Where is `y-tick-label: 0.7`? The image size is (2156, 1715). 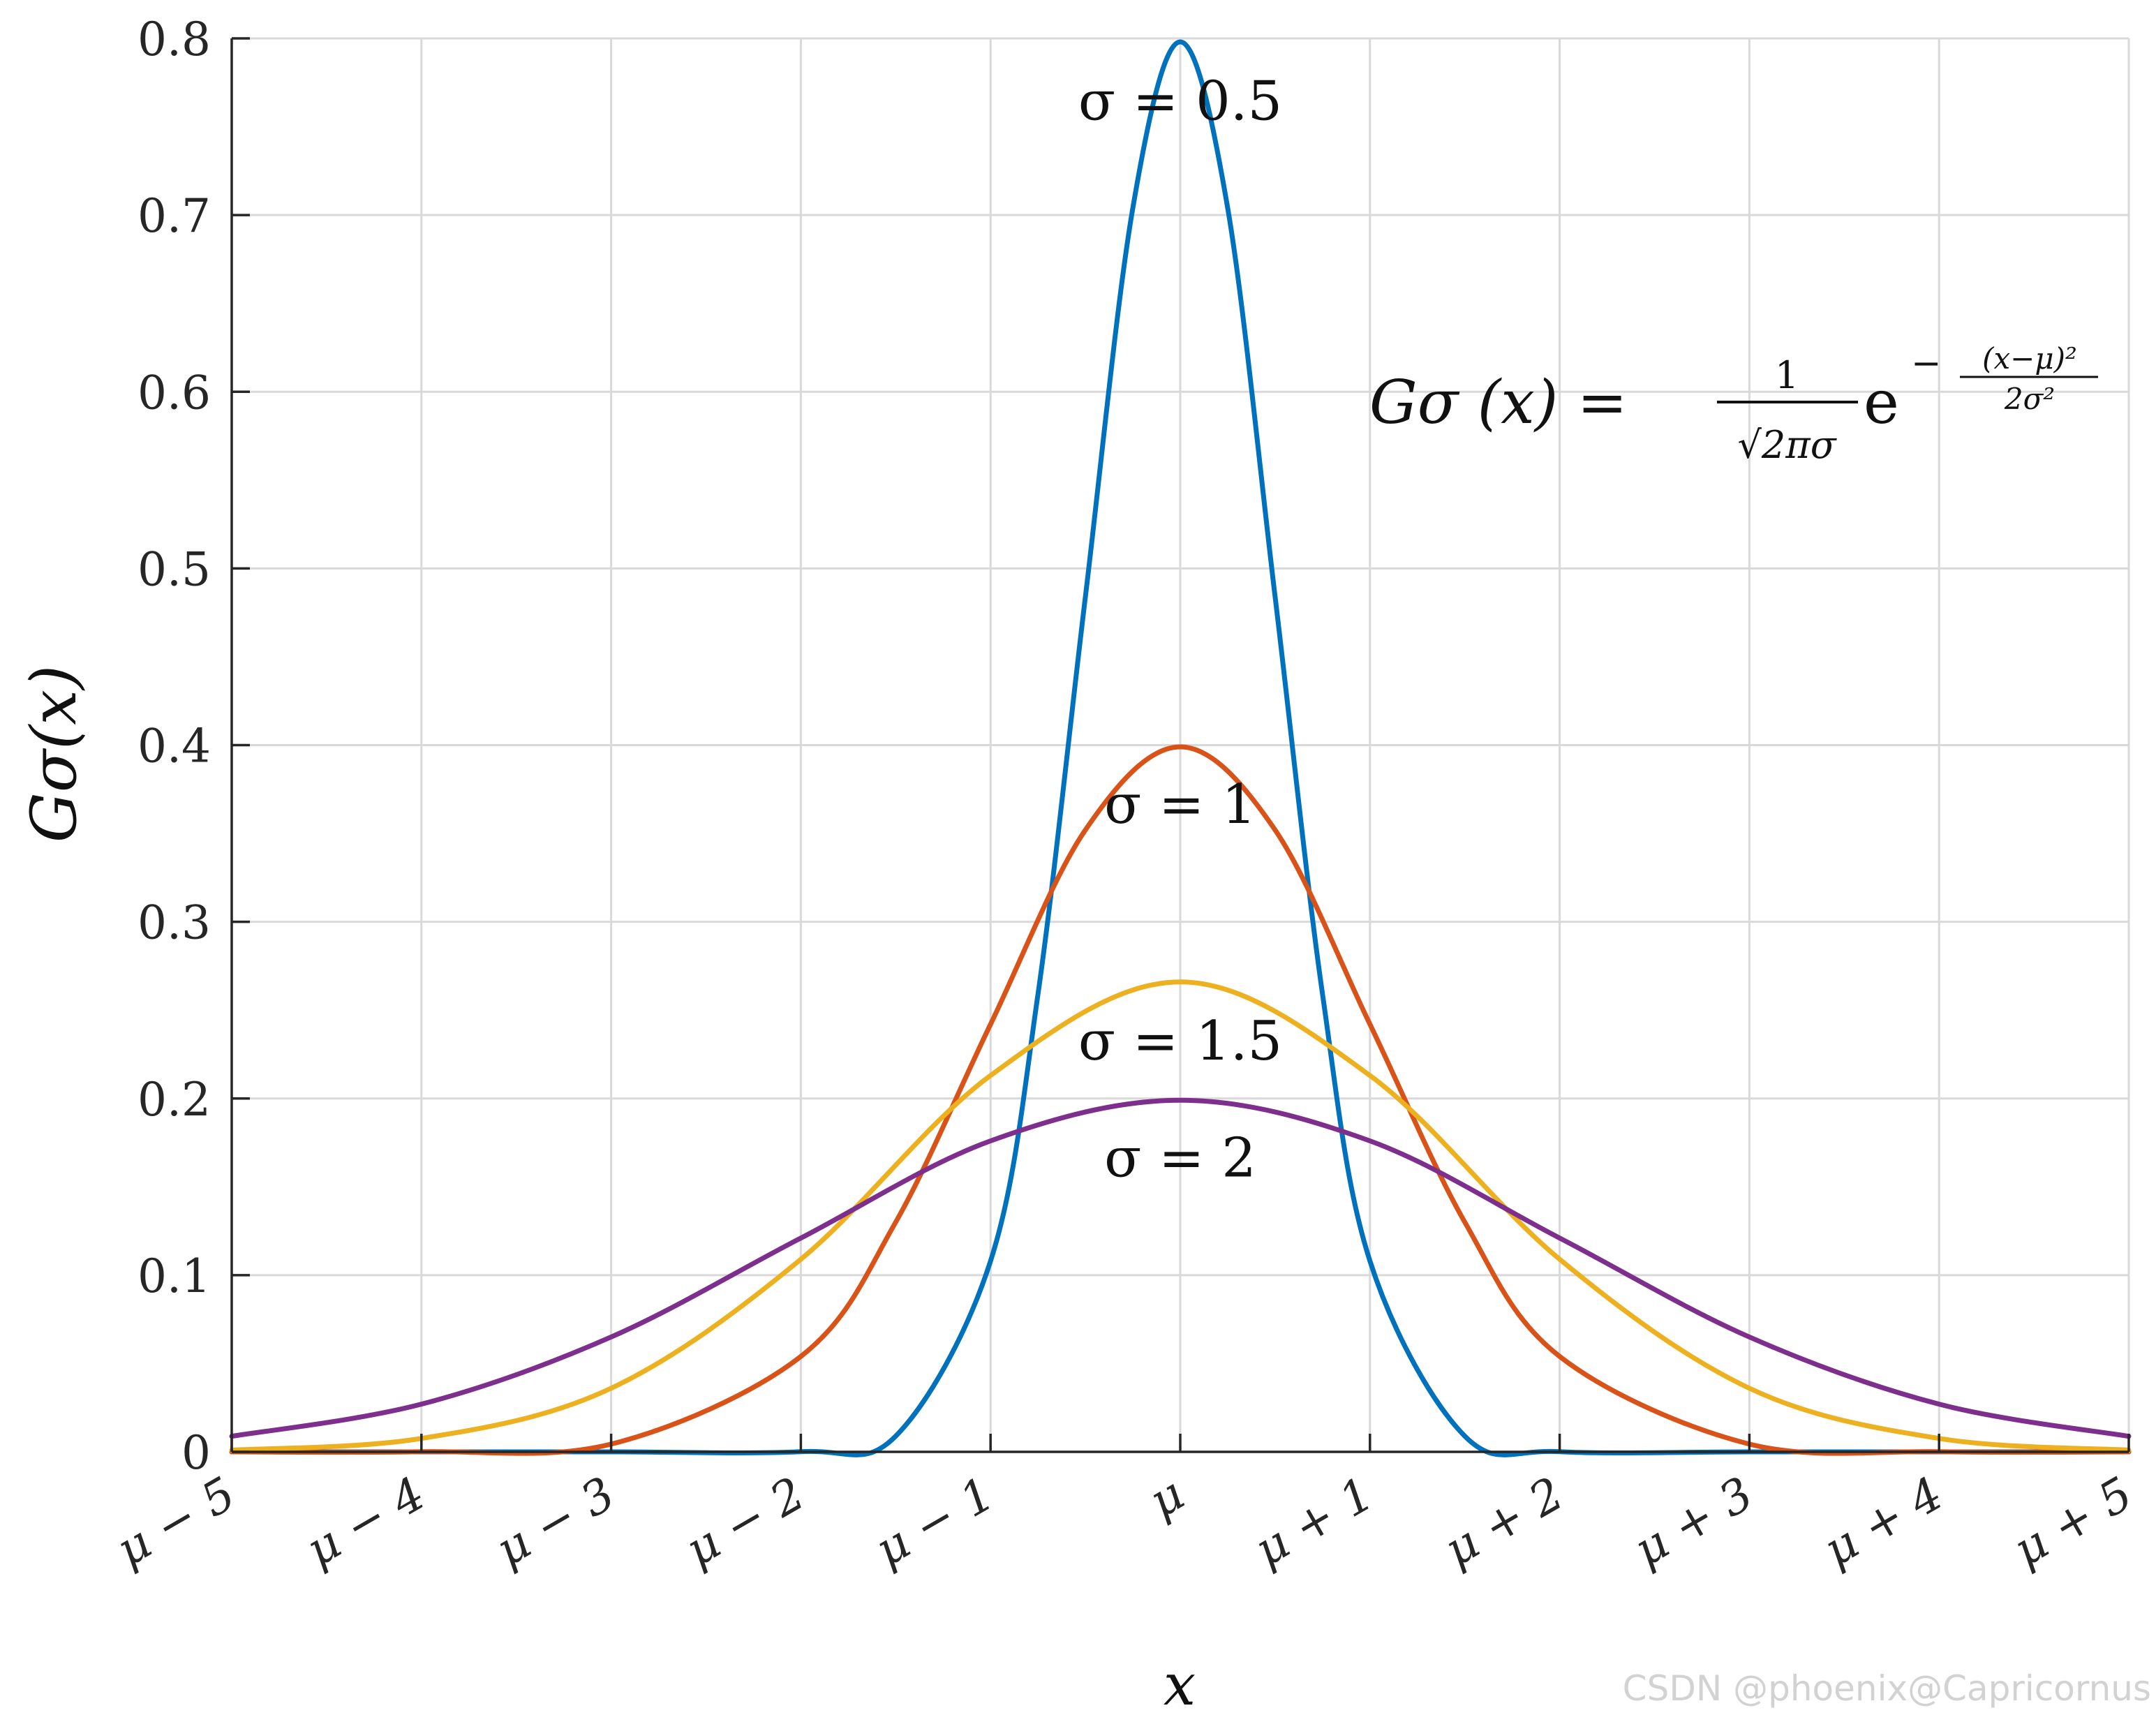 y-tick-label: 0.7 is located at coordinates (174, 216).